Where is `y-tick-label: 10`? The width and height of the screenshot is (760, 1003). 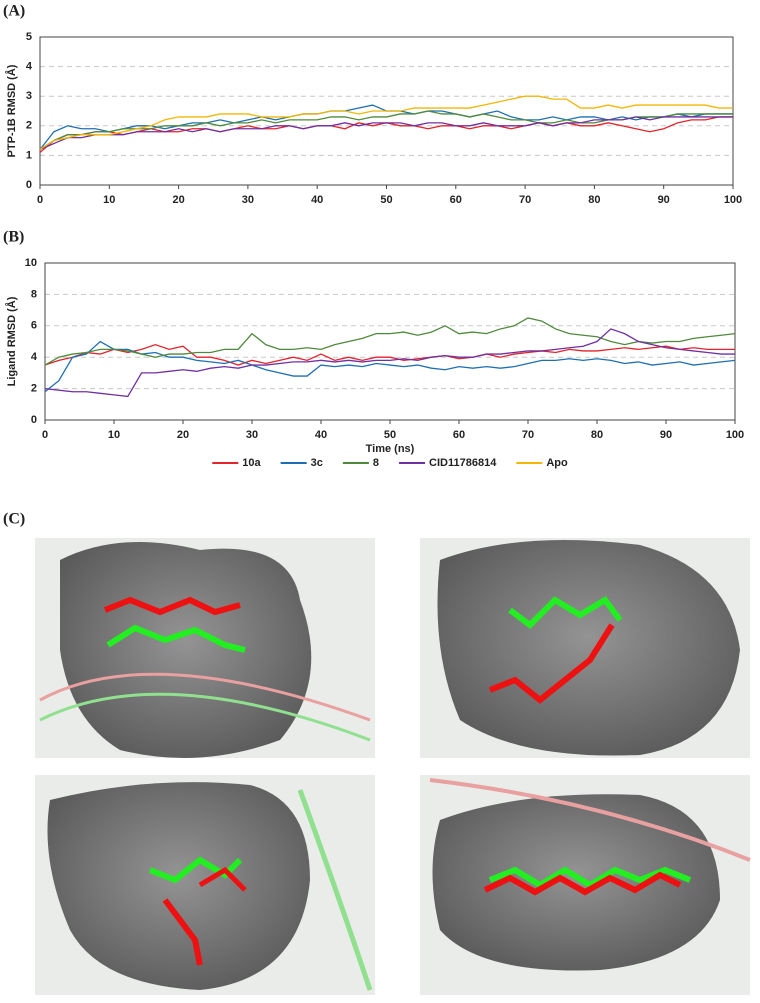
y-tick-label: 10 is located at coordinates (31, 263).